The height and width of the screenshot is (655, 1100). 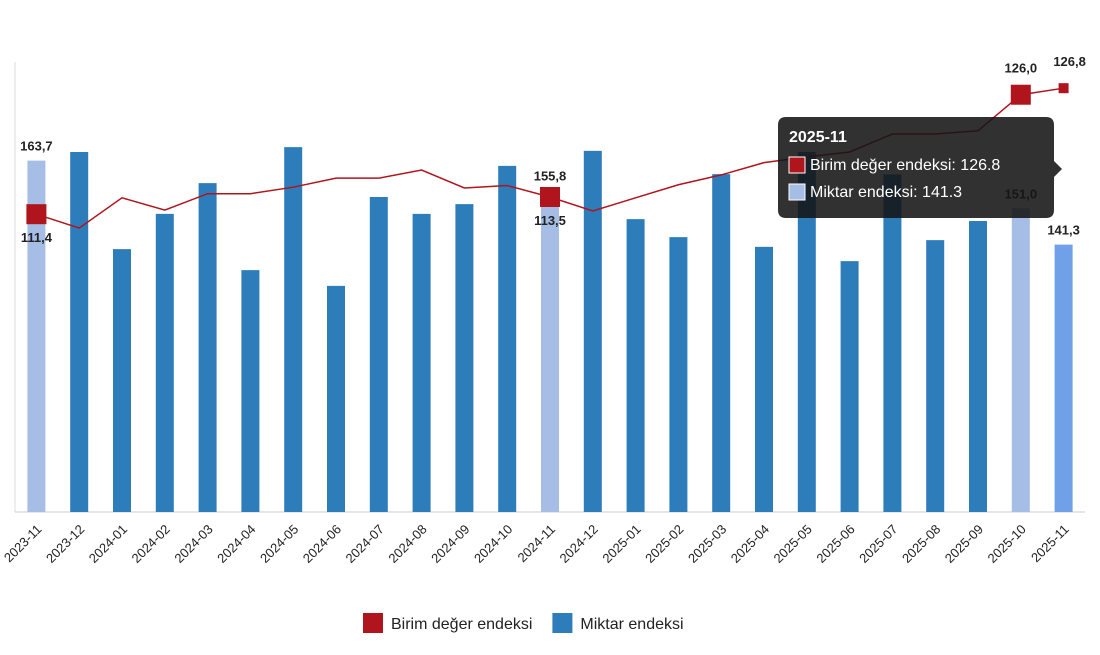 I want to click on line-value-label: 126,8, so click(x=1069, y=61).